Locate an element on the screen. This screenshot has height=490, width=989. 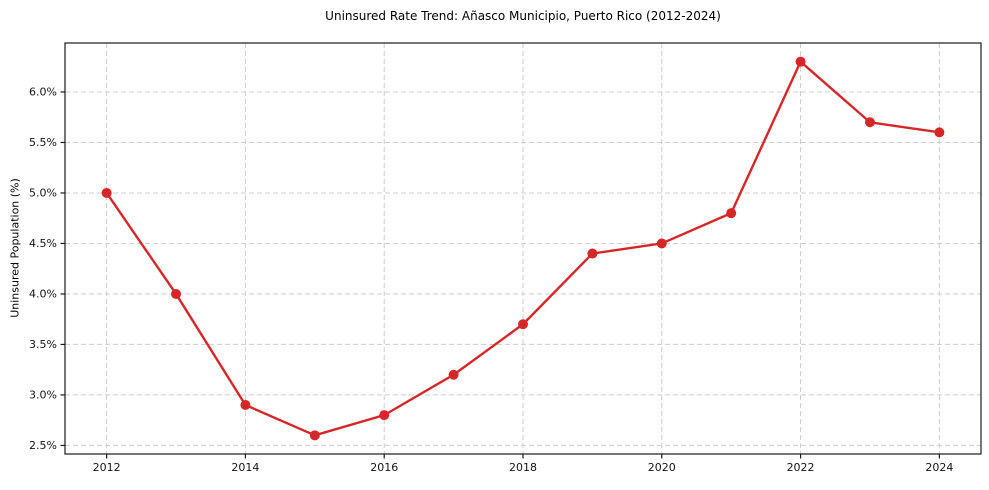
x-tick-label: 2018 is located at coordinates (523, 467).